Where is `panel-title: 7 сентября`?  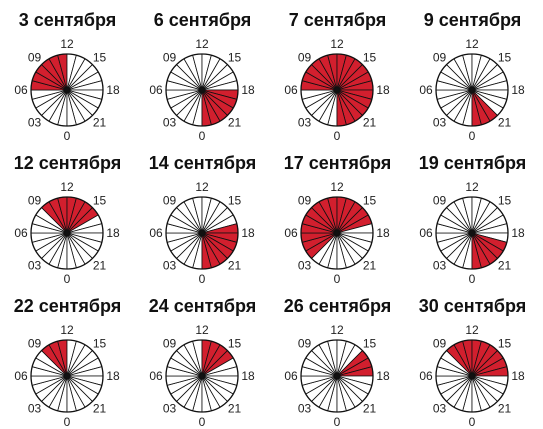
panel-title: 7 сентября is located at coordinates (337, 20).